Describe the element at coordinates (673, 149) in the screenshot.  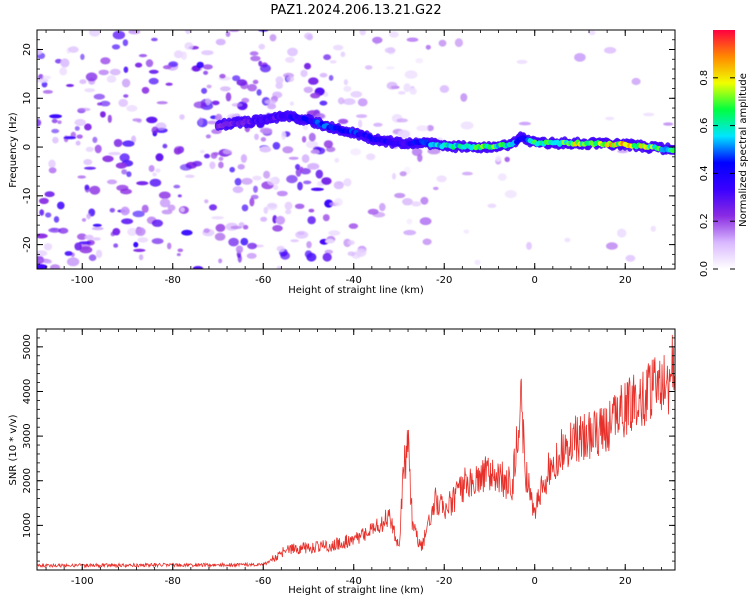
I see `track-core` at that location.